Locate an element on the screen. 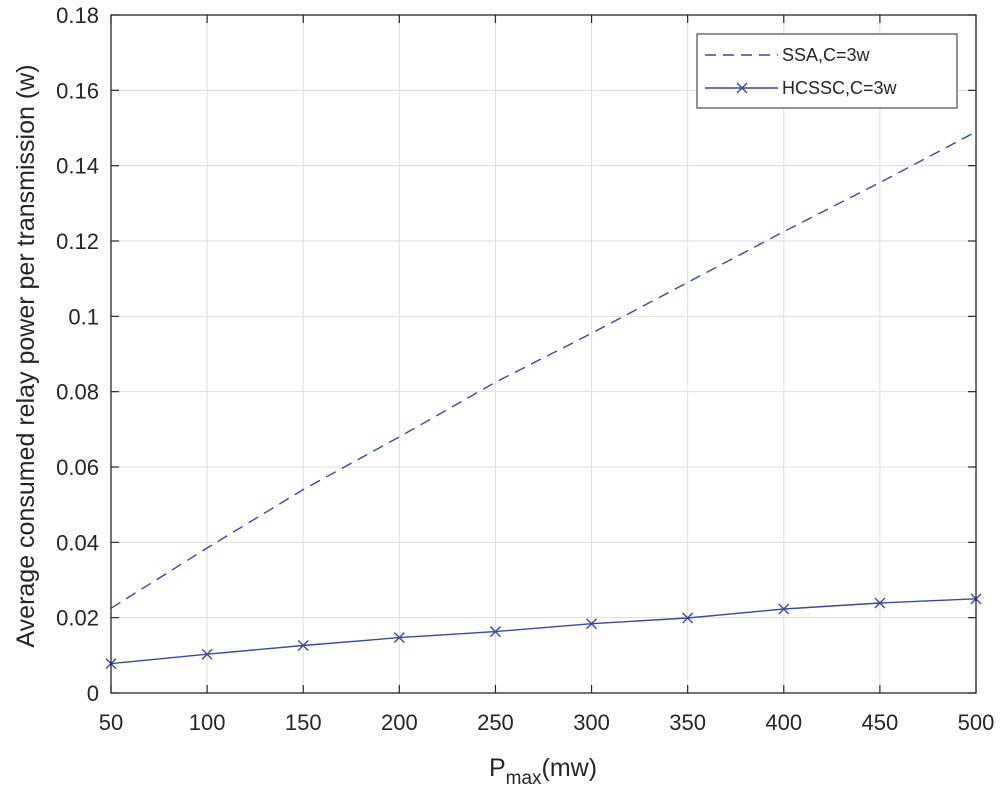  x-tick-label: 450 is located at coordinates (880, 722).